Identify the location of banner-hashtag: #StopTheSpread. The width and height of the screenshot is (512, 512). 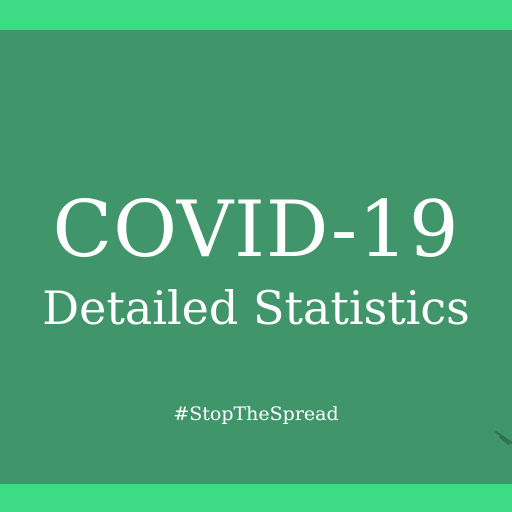
(256, 414).